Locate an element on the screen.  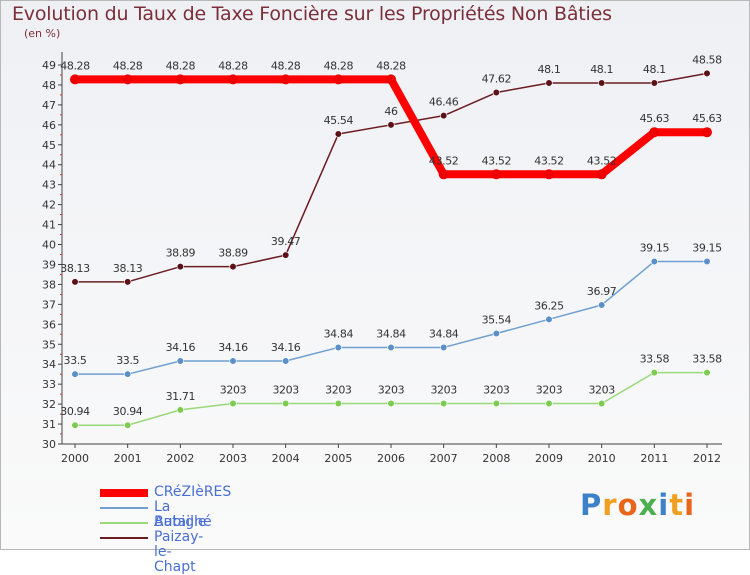
y-tick-label: 39 is located at coordinates (49, 264).